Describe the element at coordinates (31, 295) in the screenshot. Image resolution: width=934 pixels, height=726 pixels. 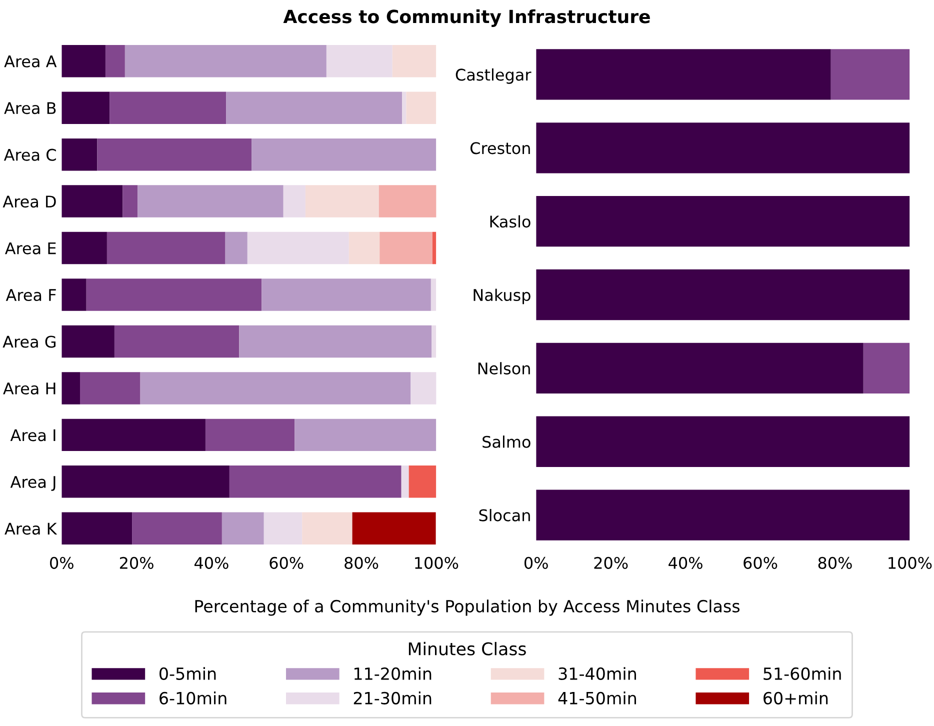
I see `y-tick-label: Area F` at that location.